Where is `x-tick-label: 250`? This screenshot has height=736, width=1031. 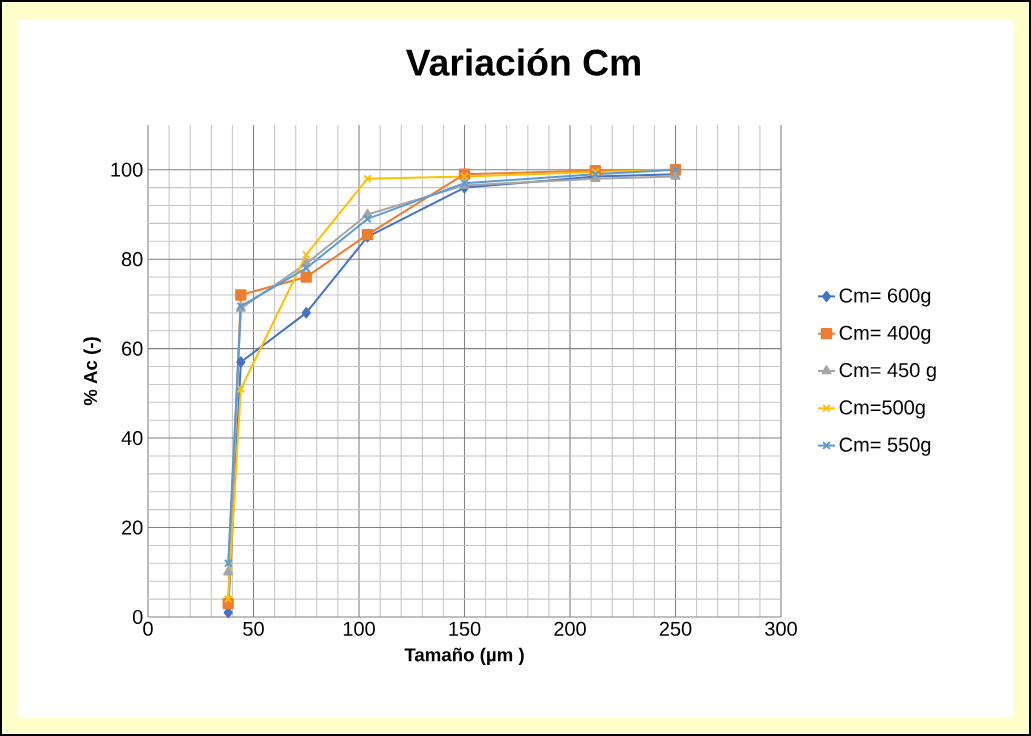
x-tick-label: 250 is located at coordinates (675, 628).